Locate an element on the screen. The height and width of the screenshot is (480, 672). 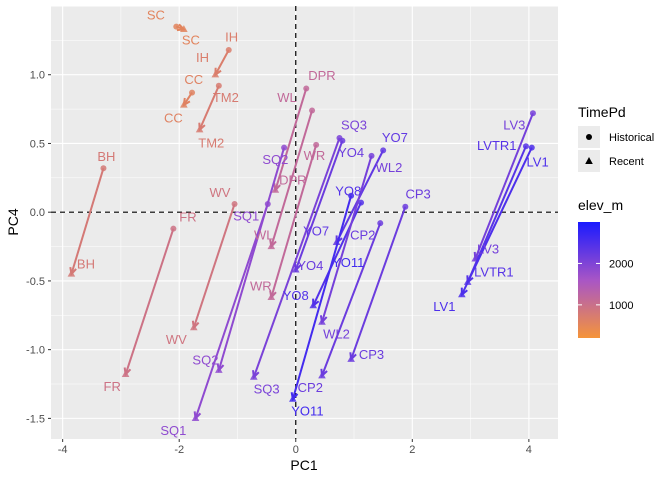
site-label-historical: CP3 is located at coordinates (417, 193).